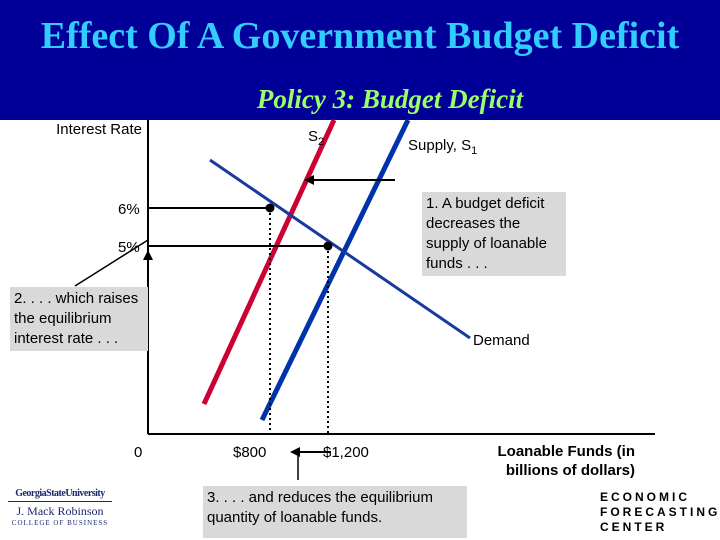 This screenshot has height=540, width=720. Describe the element at coordinates (60, 523) in the screenshot. I see `gsu-logo-line3: COLLEGE OF BUSINESS` at that location.